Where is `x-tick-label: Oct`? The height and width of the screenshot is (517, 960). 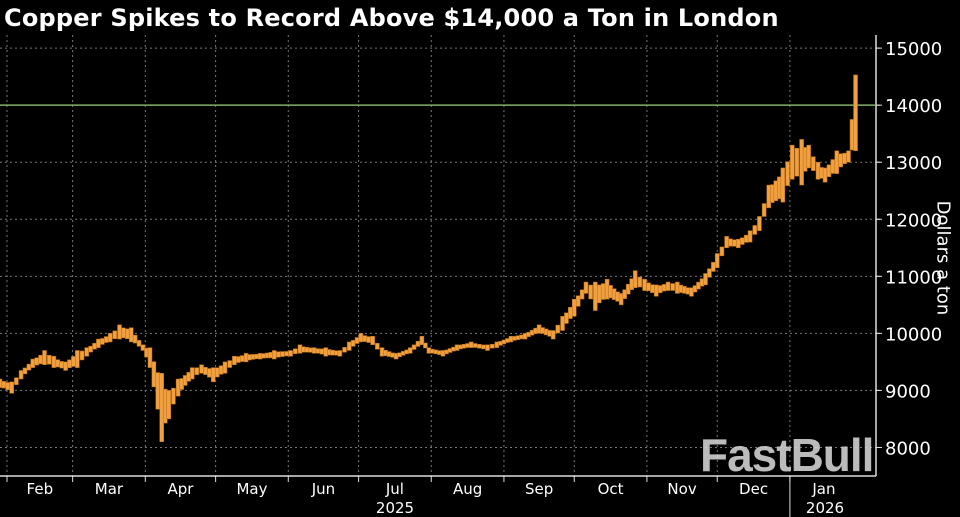 x-tick-label: Oct is located at coordinates (611, 489).